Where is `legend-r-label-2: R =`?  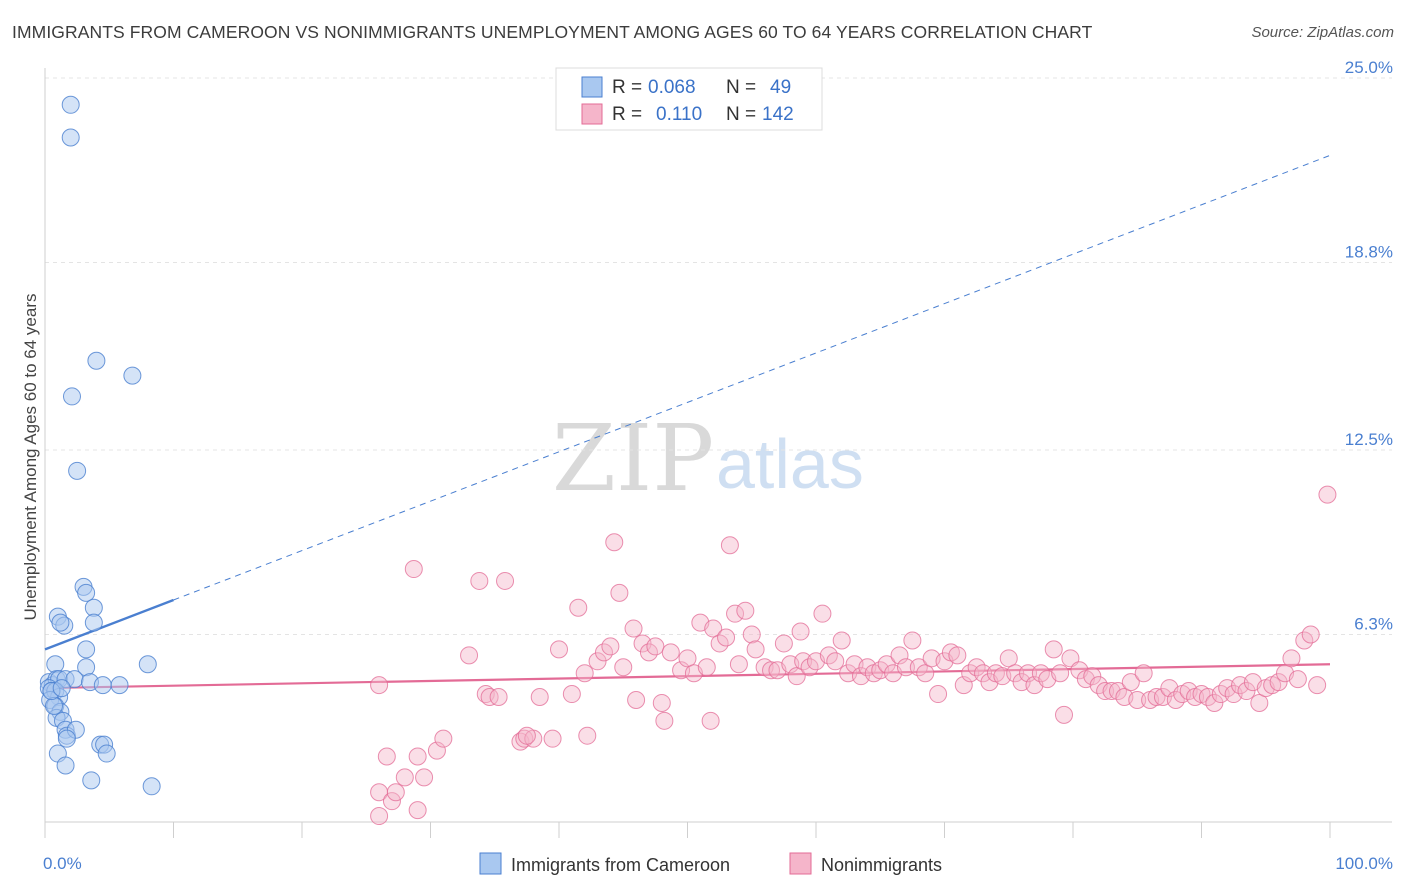 legend-r-label-2: R = is located at coordinates (627, 114).